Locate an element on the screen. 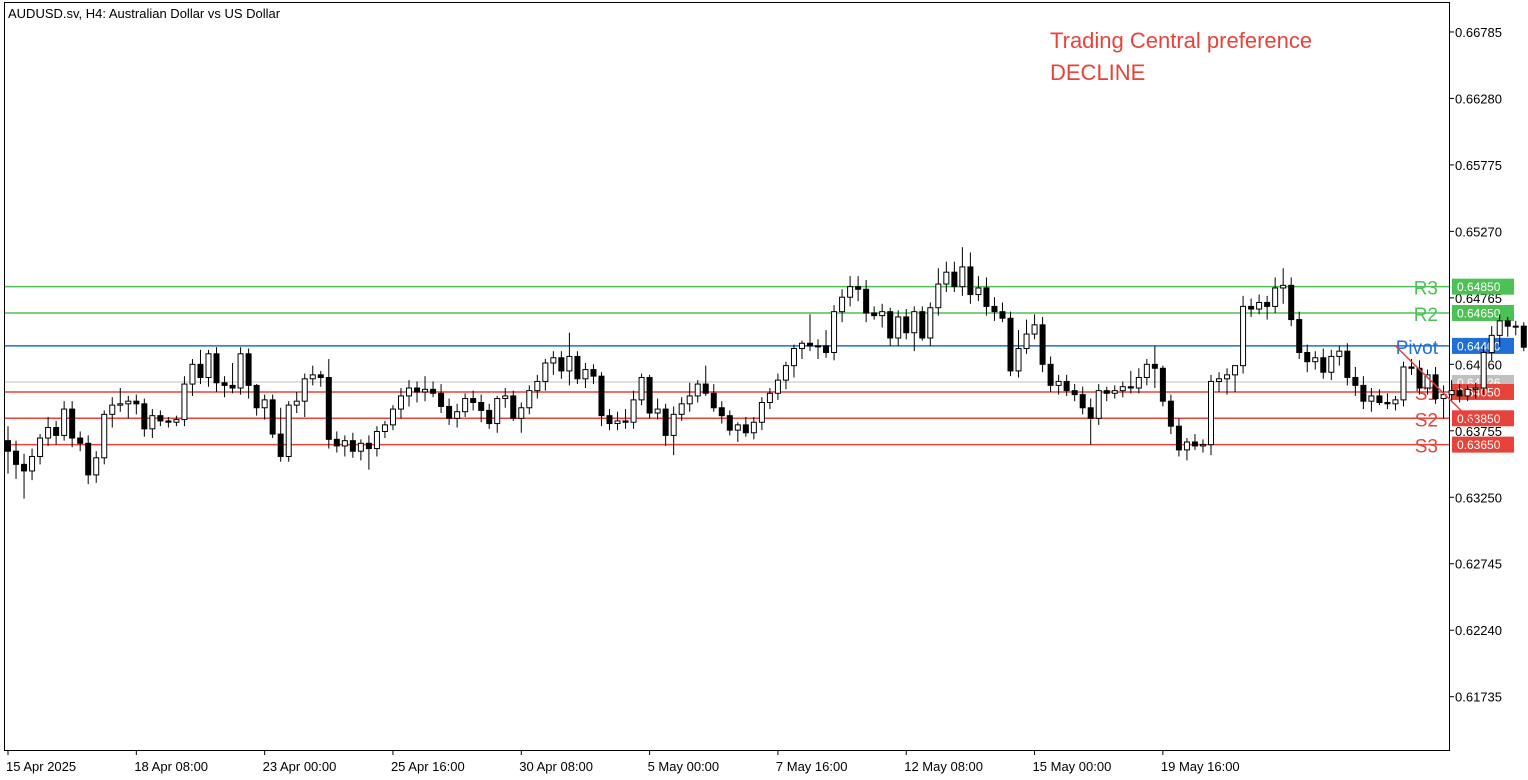 The image size is (1528, 780). level-tag-pivot is located at coordinates (1483, 345).